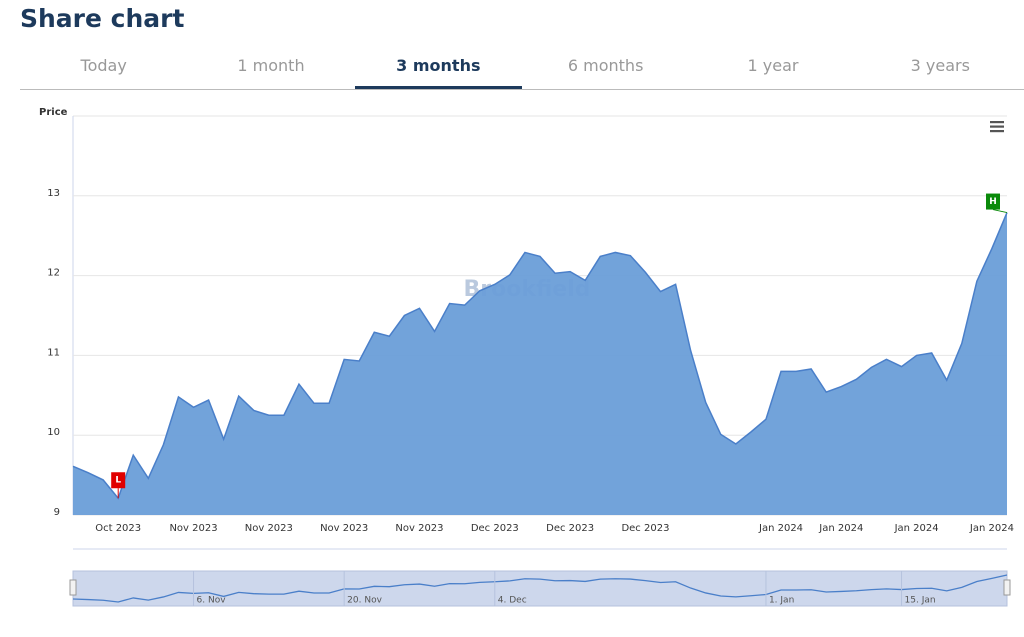  Describe the element at coordinates (53, 432) in the screenshot. I see `y-tick-label: 10` at that location.